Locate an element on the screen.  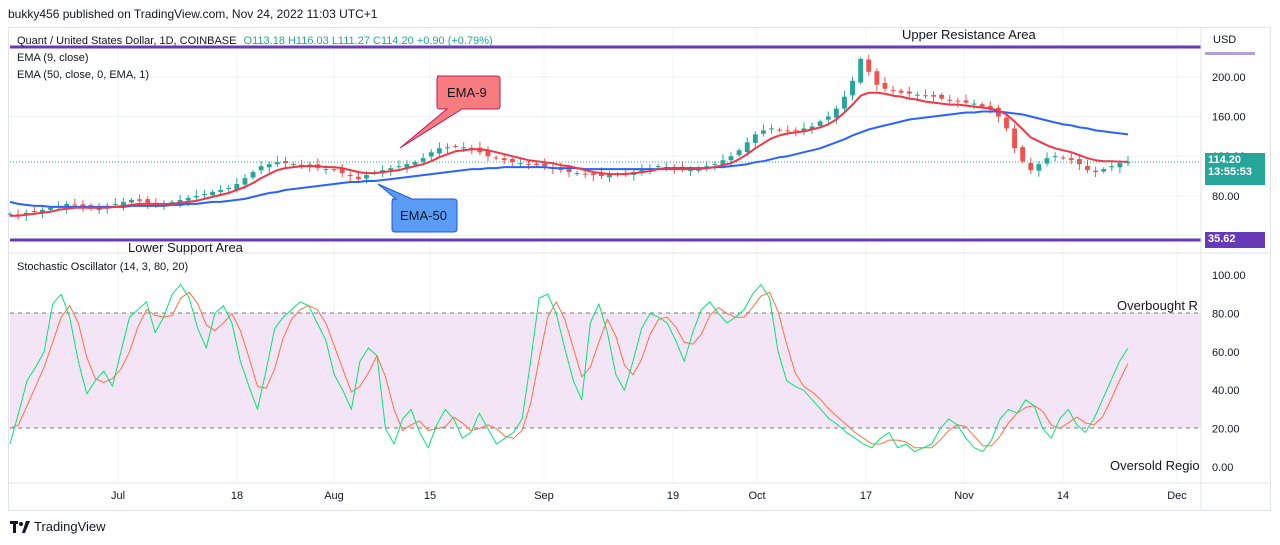
stoch-legend: Stochastic Oscillator (14, 3, 80, 20) is located at coordinates (103, 267).